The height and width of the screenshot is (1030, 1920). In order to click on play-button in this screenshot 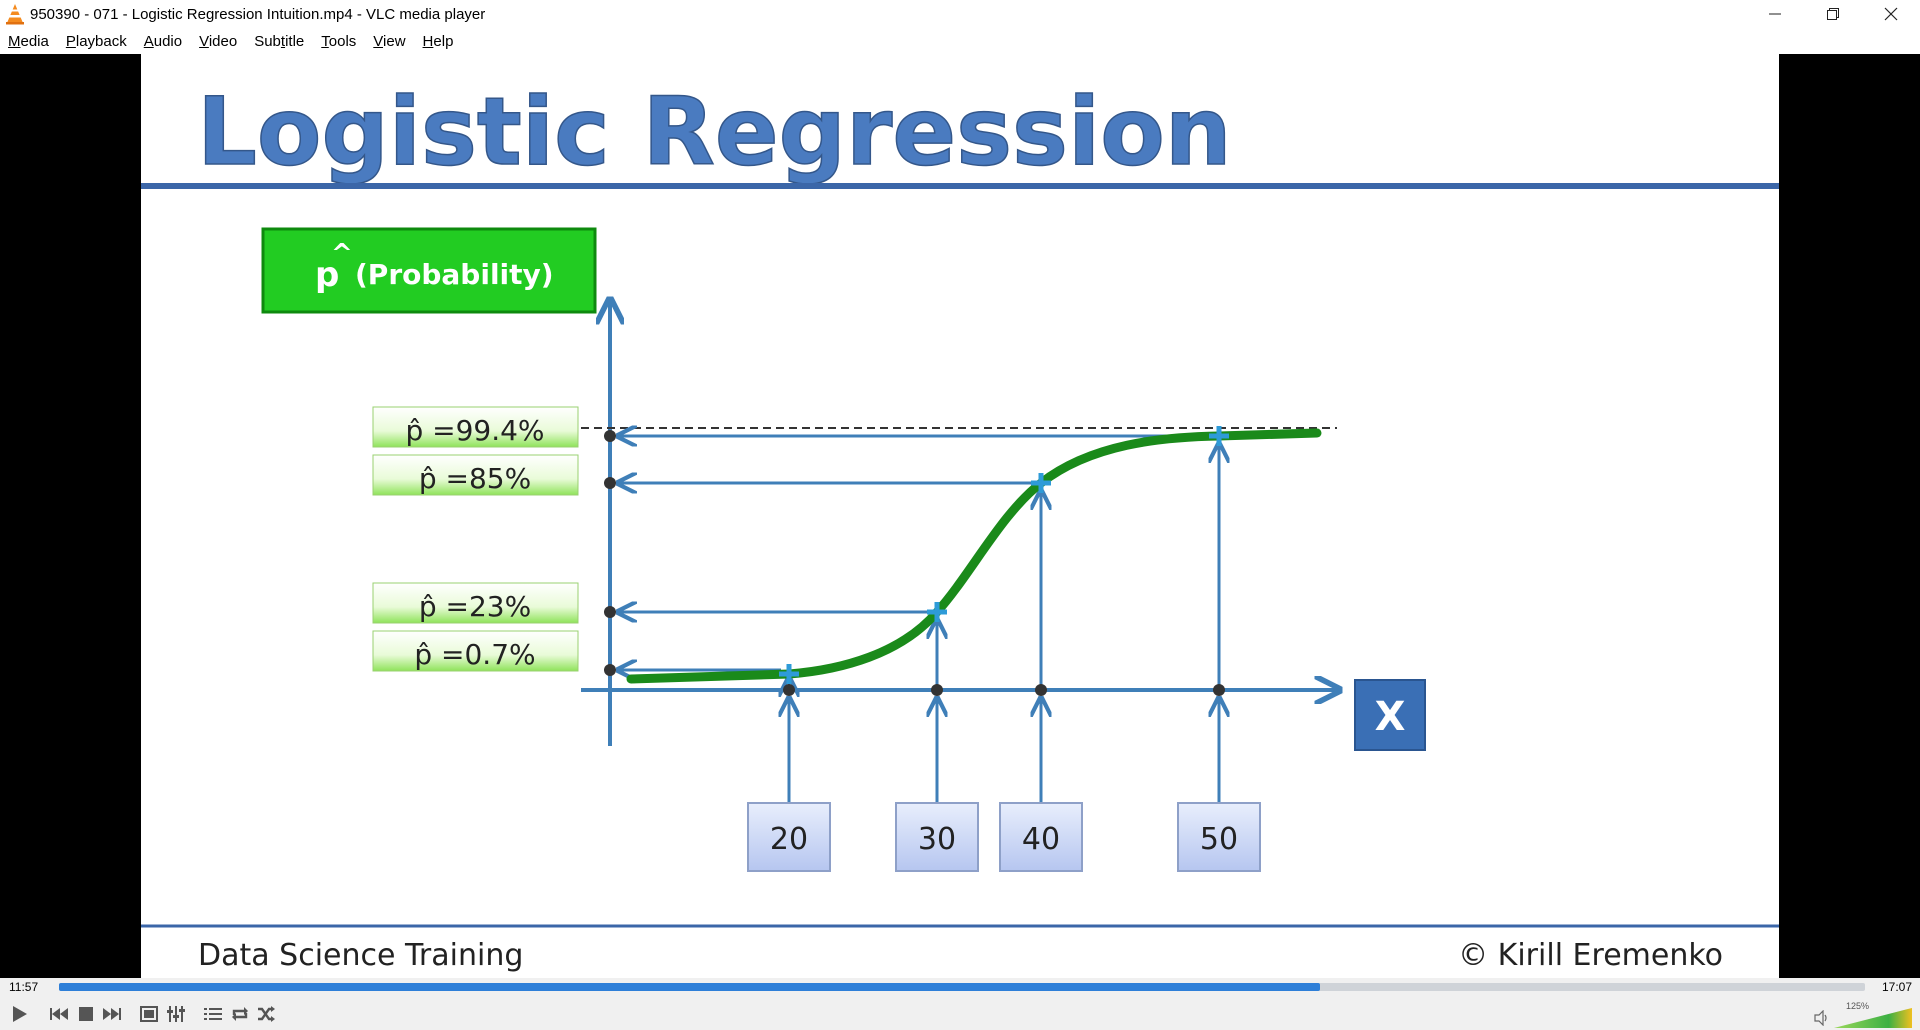, I will do `click(19, 1014)`.